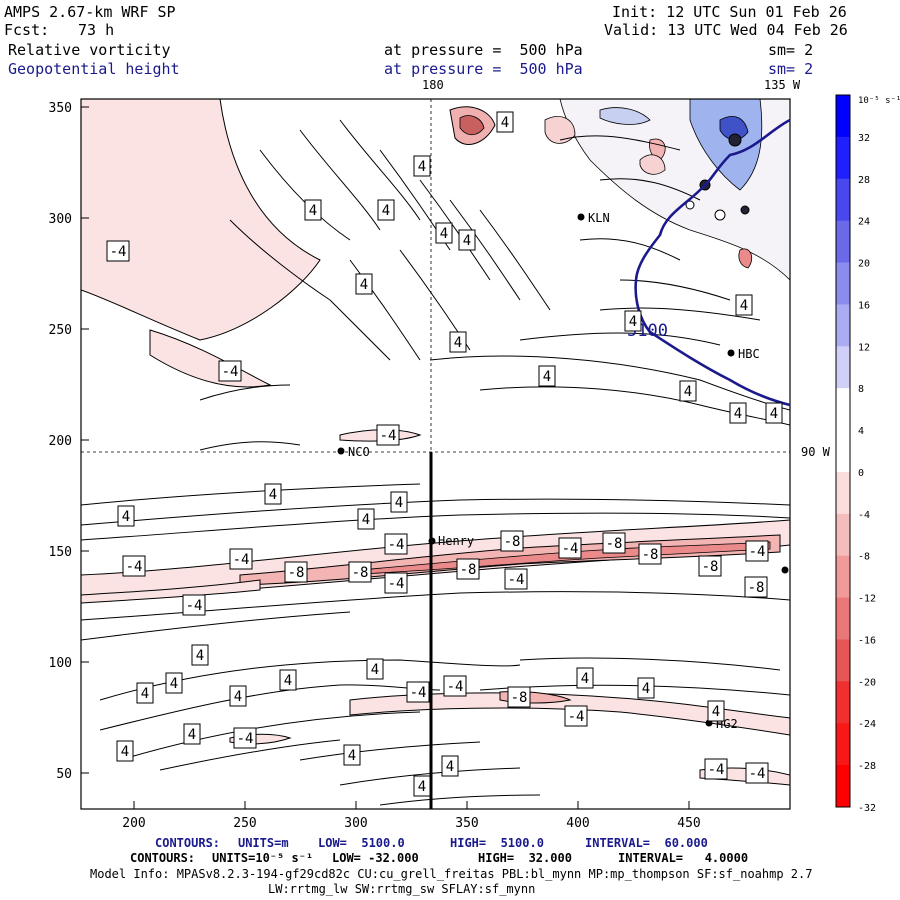  Describe the element at coordinates (90, 12) in the screenshot. I see `model-title: AMPS 2.67-km WRF SP` at that location.